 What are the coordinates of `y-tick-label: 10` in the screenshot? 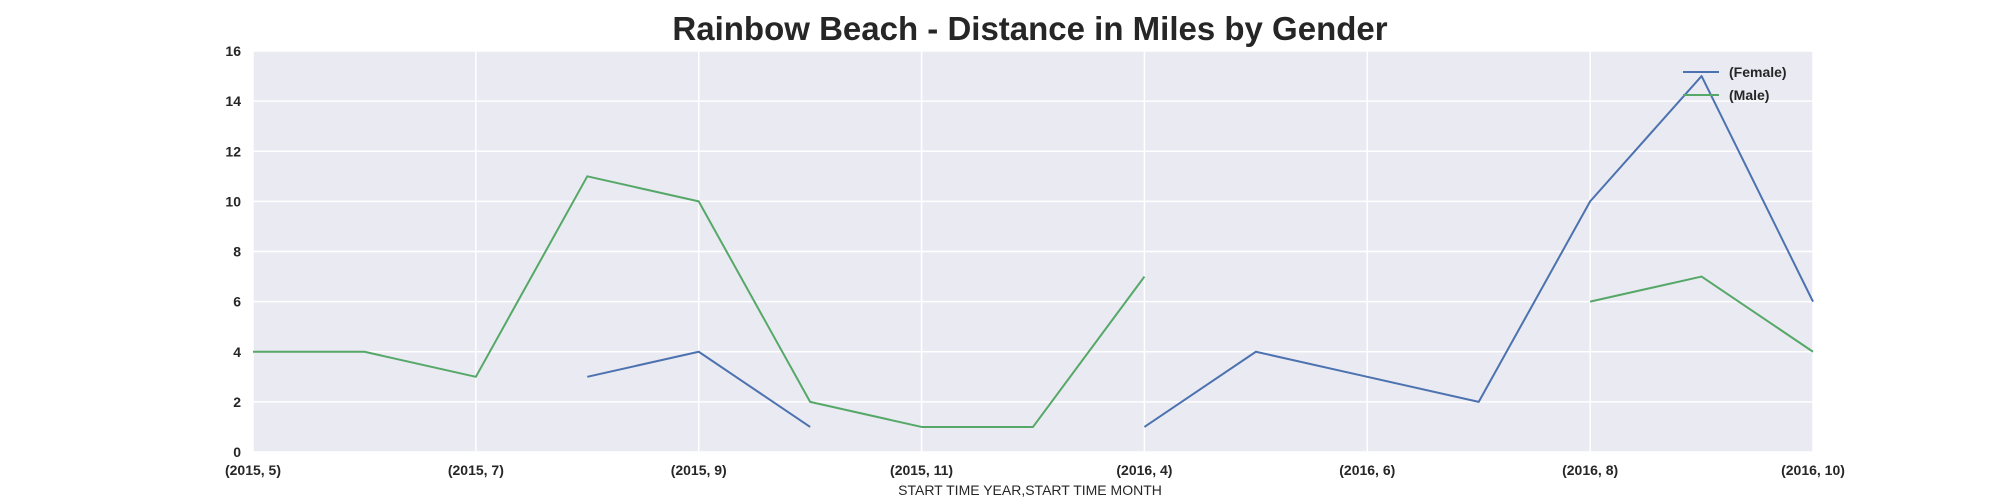 It's located at (233, 201).